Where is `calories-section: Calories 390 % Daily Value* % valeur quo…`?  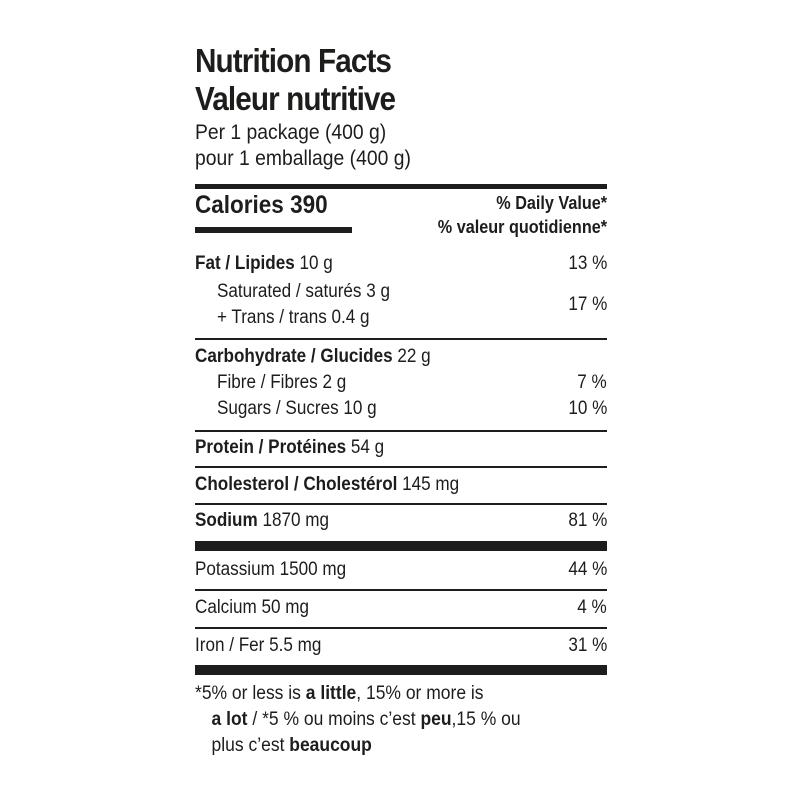 calories-section: Calories 390 % Daily Value* % valeur quo… is located at coordinates (401, 215).